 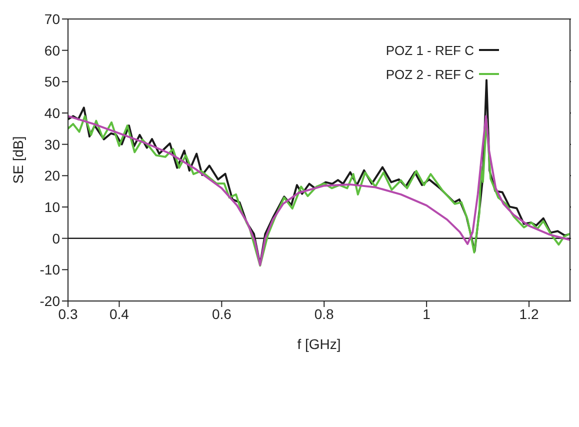 What do you see at coordinates (52, 144) in the screenshot?
I see `y-tick-label: 30` at bounding box center [52, 144].